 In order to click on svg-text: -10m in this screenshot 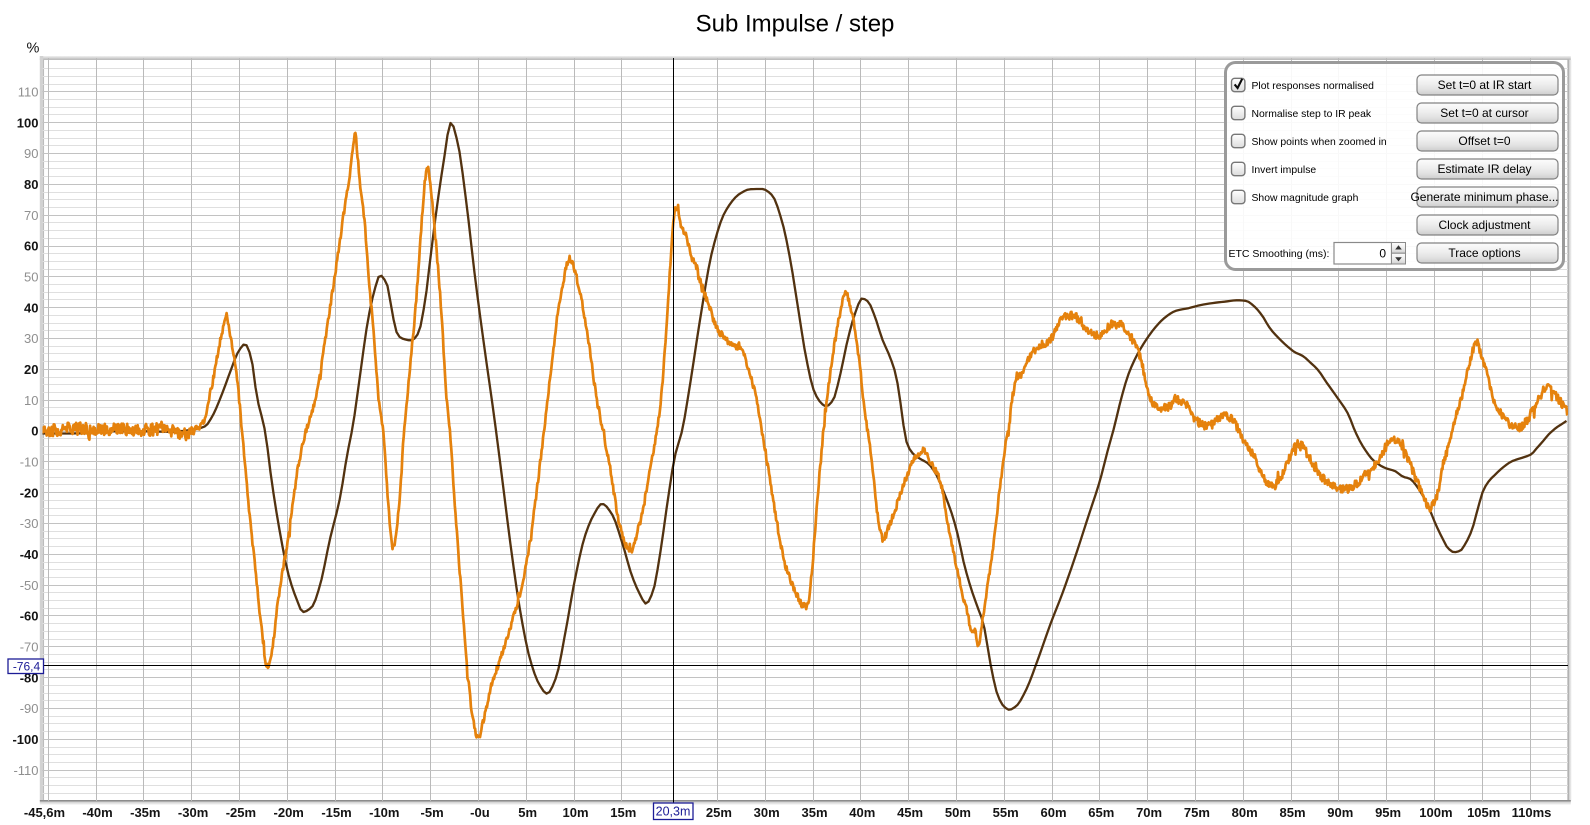, I will do `click(384, 812)`.